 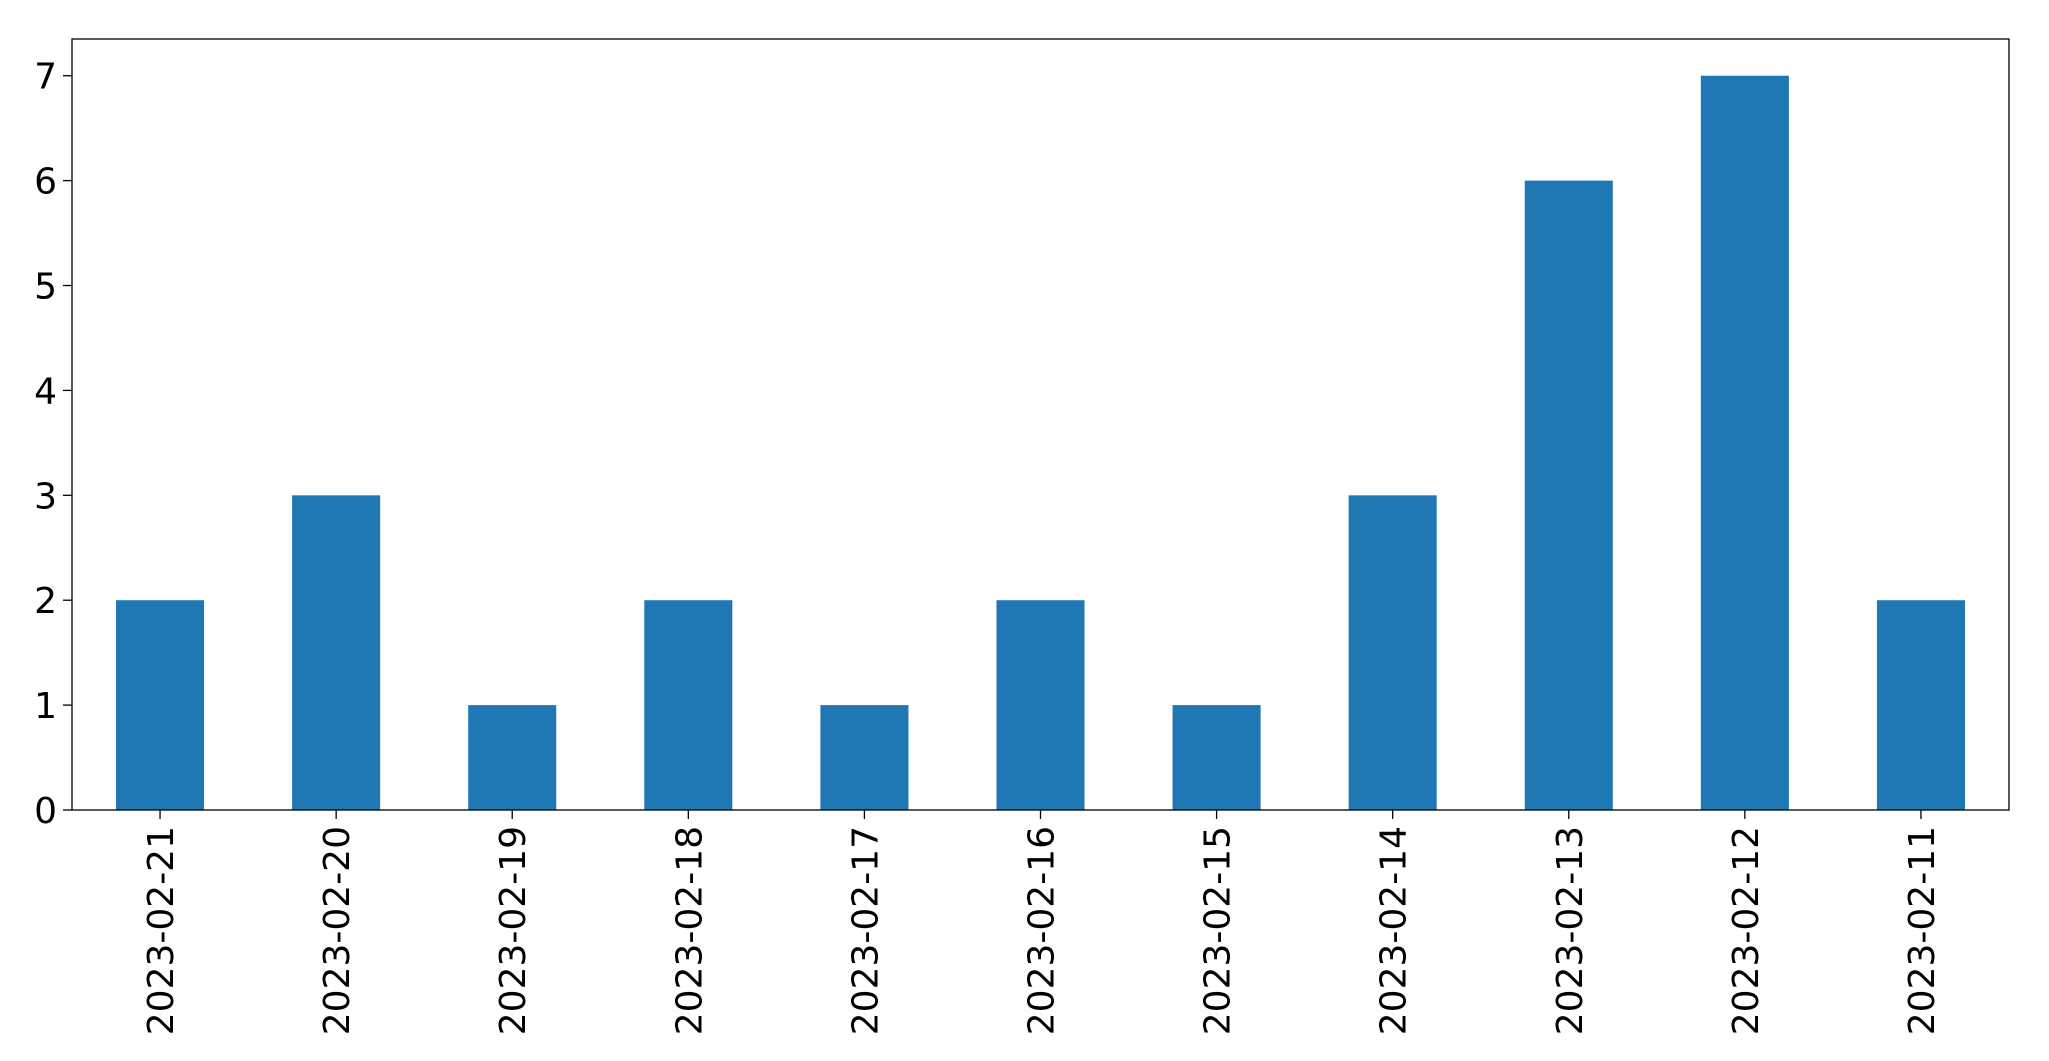 I want to click on y-tick-label: 7, so click(x=45, y=77).